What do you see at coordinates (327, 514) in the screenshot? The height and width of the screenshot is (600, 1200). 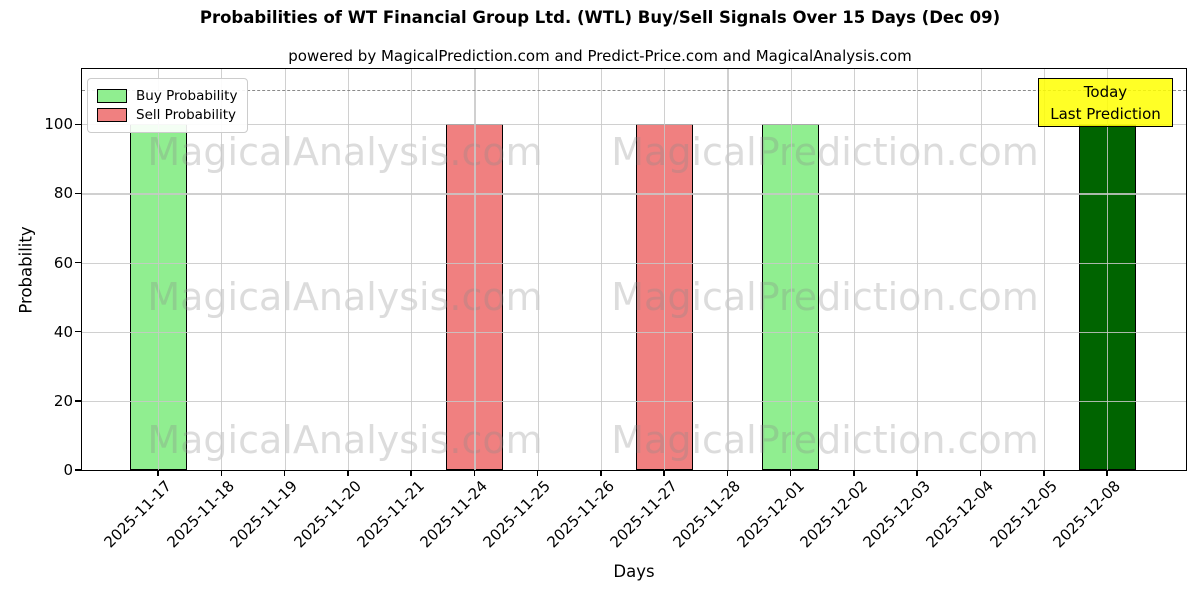 I see `x-tick-label: 2025-11-20` at bounding box center [327, 514].